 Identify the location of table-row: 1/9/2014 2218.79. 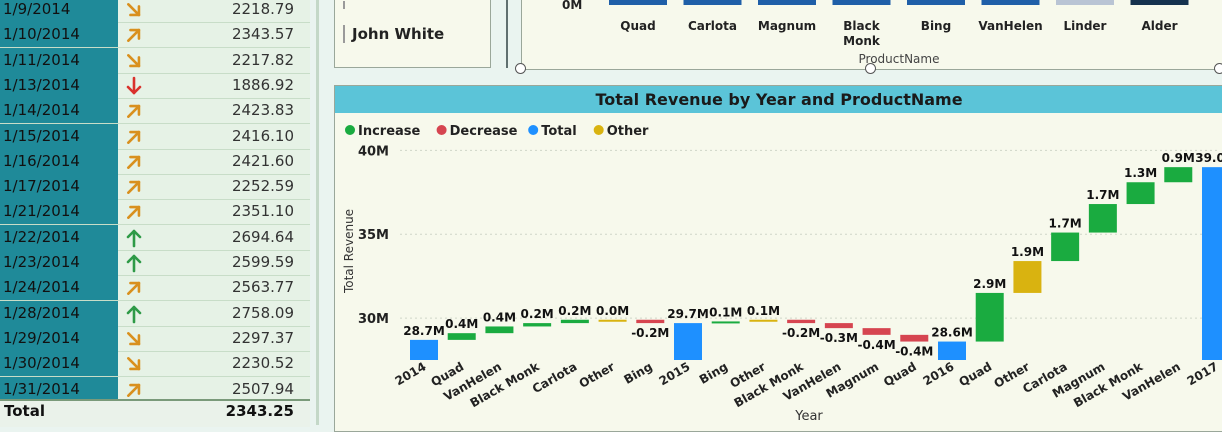
(155, 11).